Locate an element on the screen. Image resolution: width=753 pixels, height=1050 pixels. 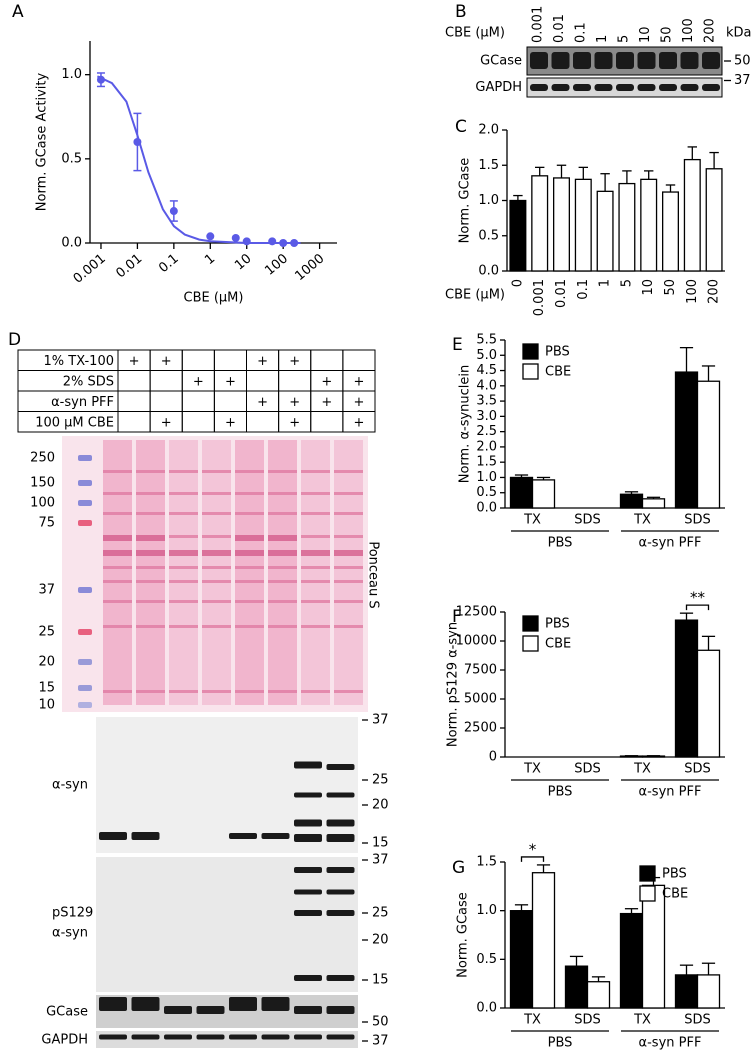
ponceau-label: Ponceau S is located at coordinates (373, 574).